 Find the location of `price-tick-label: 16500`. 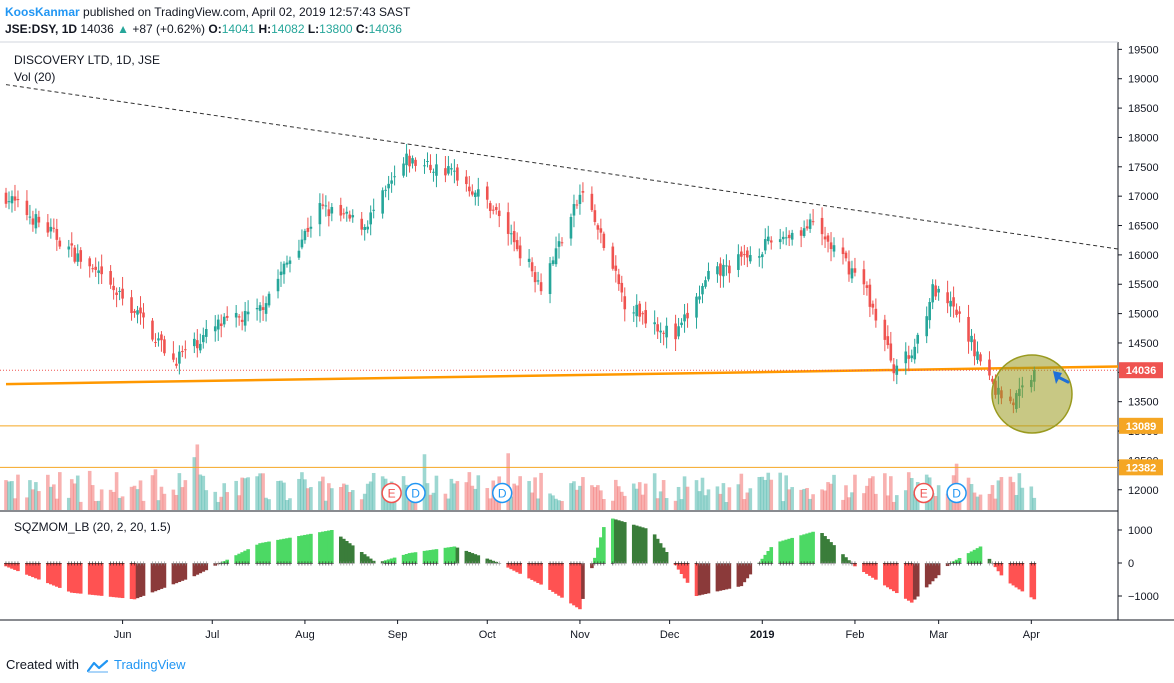

price-tick-label: 16500 is located at coordinates (1143, 227).